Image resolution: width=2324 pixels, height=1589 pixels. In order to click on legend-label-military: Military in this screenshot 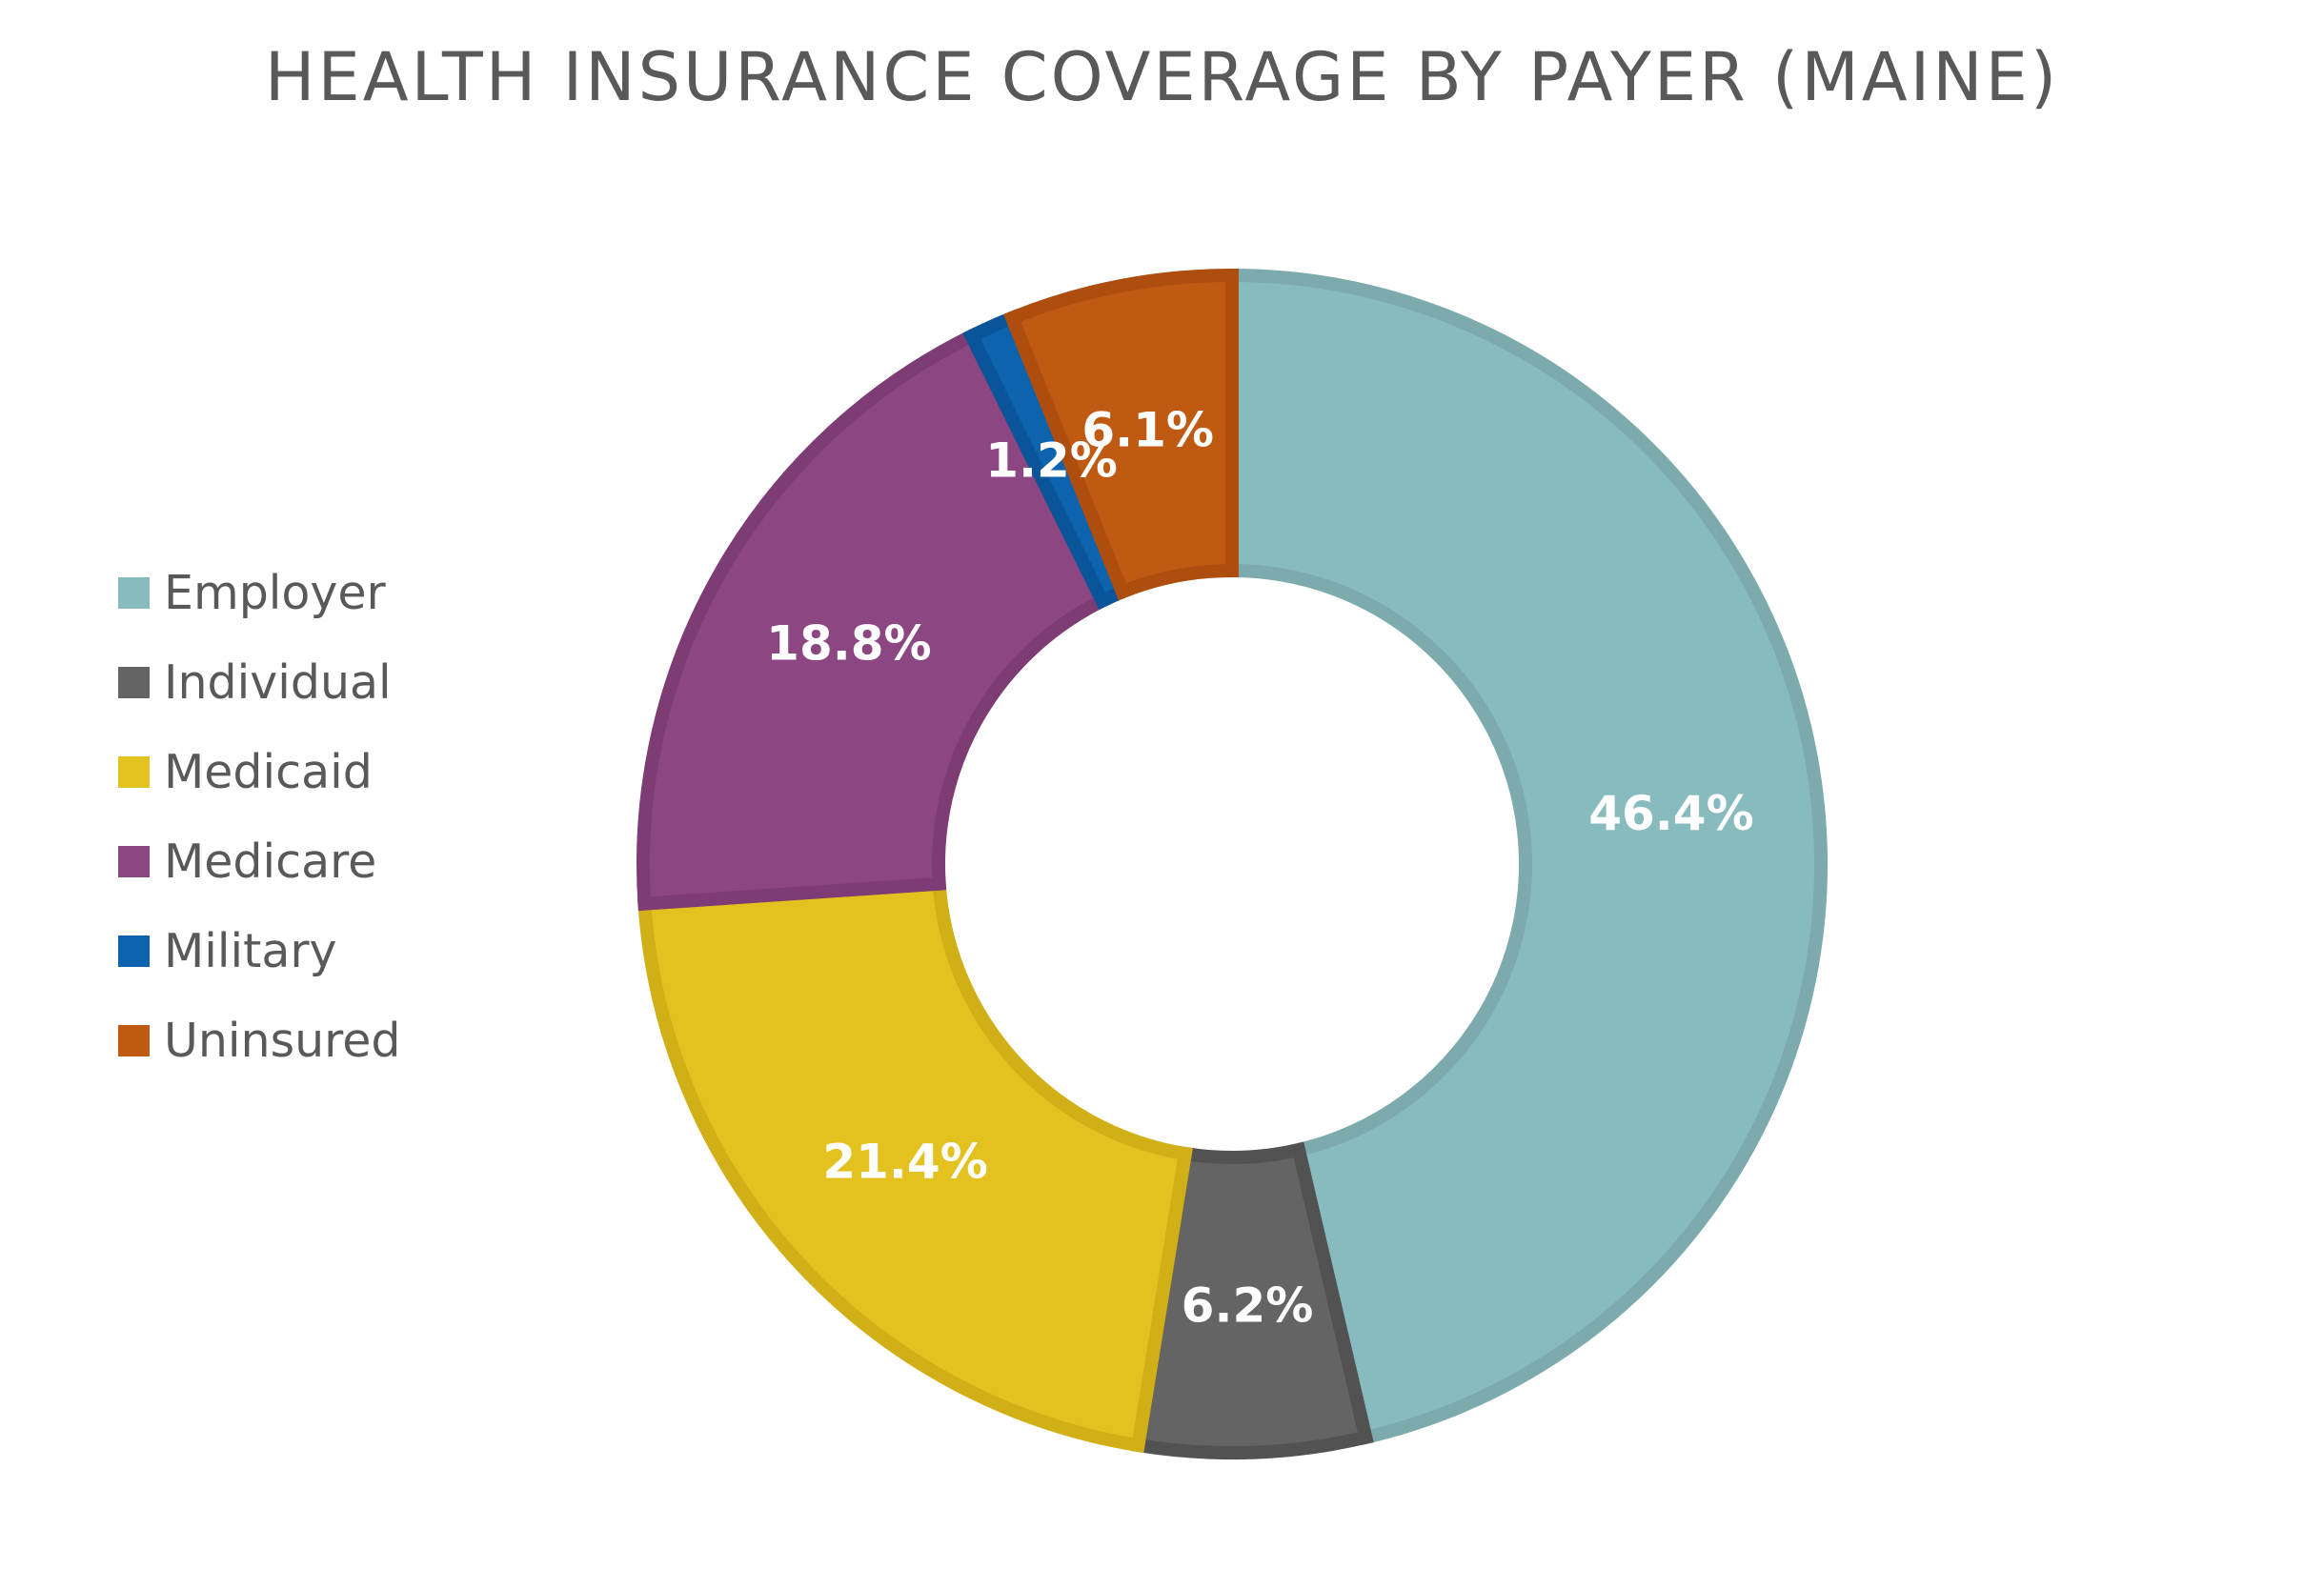, I will do `click(251, 950)`.